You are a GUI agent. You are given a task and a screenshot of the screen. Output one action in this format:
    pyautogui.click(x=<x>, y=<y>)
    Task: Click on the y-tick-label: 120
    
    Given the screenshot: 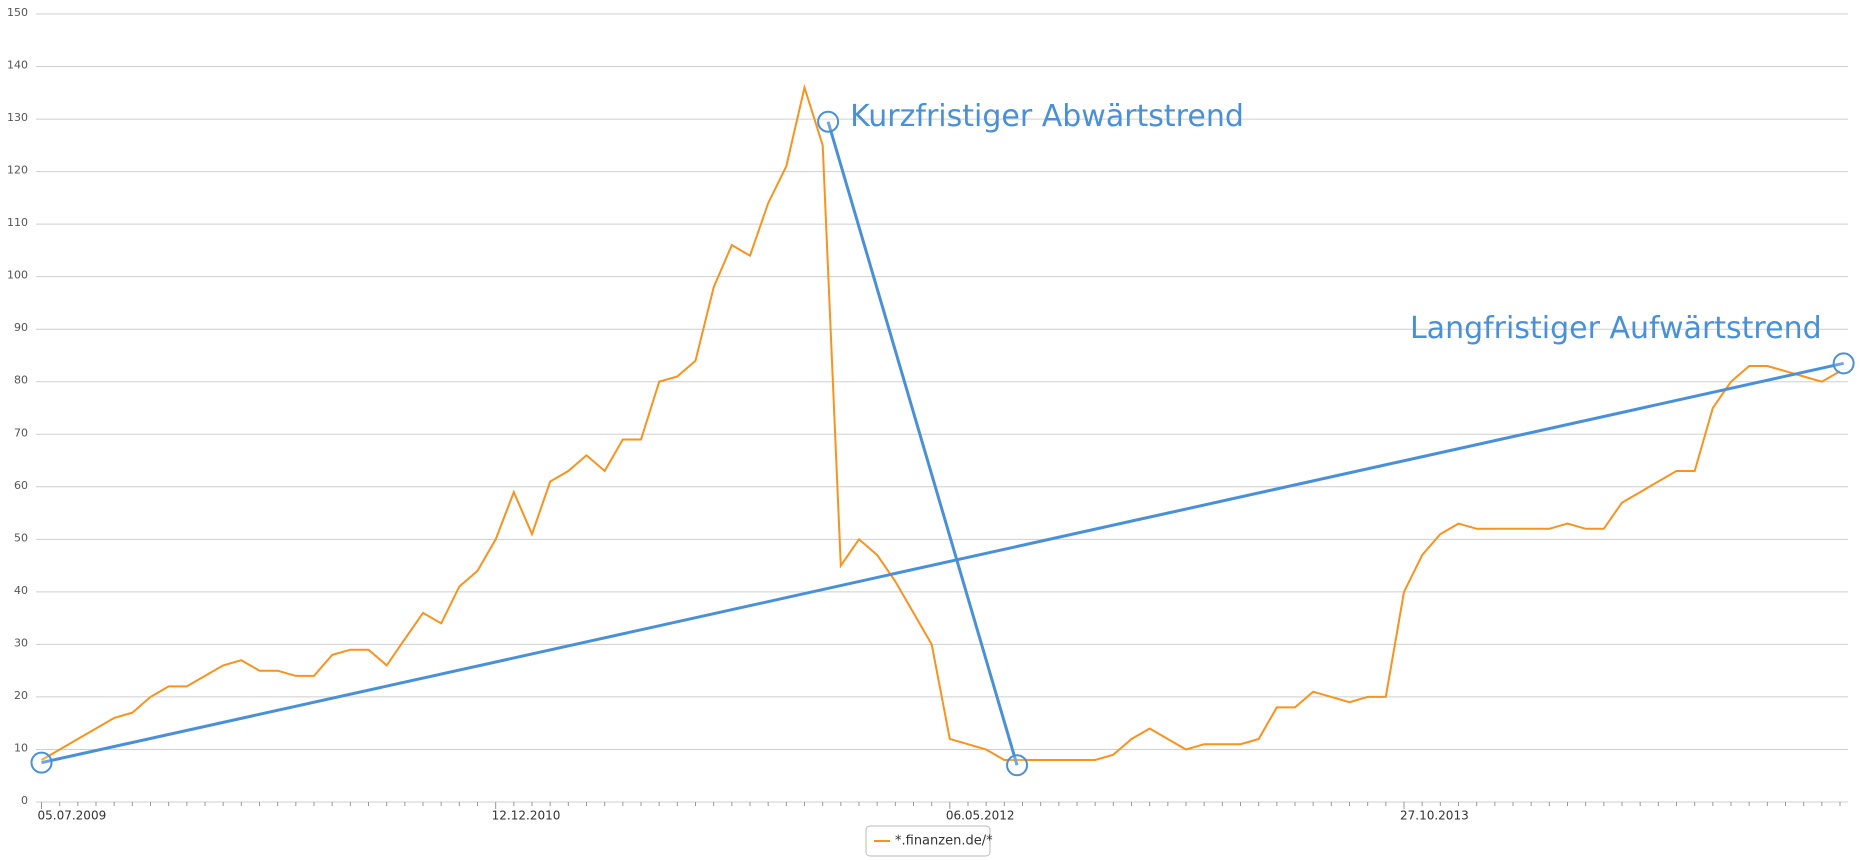 What is the action you would take?
    pyautogui.click(x=17, y=170)
    